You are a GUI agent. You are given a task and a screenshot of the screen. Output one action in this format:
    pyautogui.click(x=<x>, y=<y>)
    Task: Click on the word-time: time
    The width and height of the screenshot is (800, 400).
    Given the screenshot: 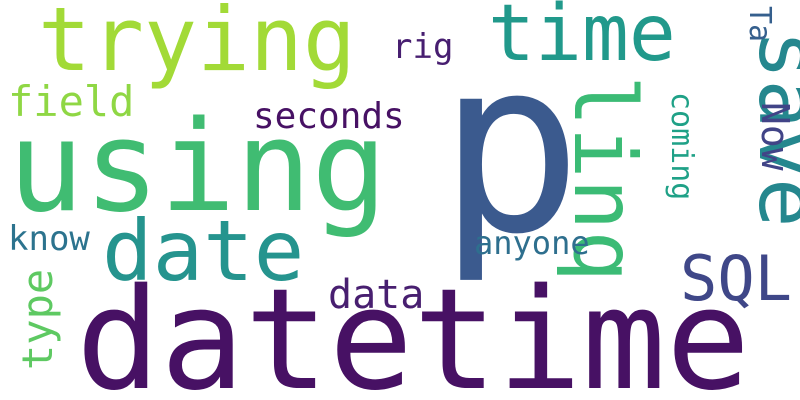 What is the action you would take?
    pyautogui.click(x=582, y=39)
    